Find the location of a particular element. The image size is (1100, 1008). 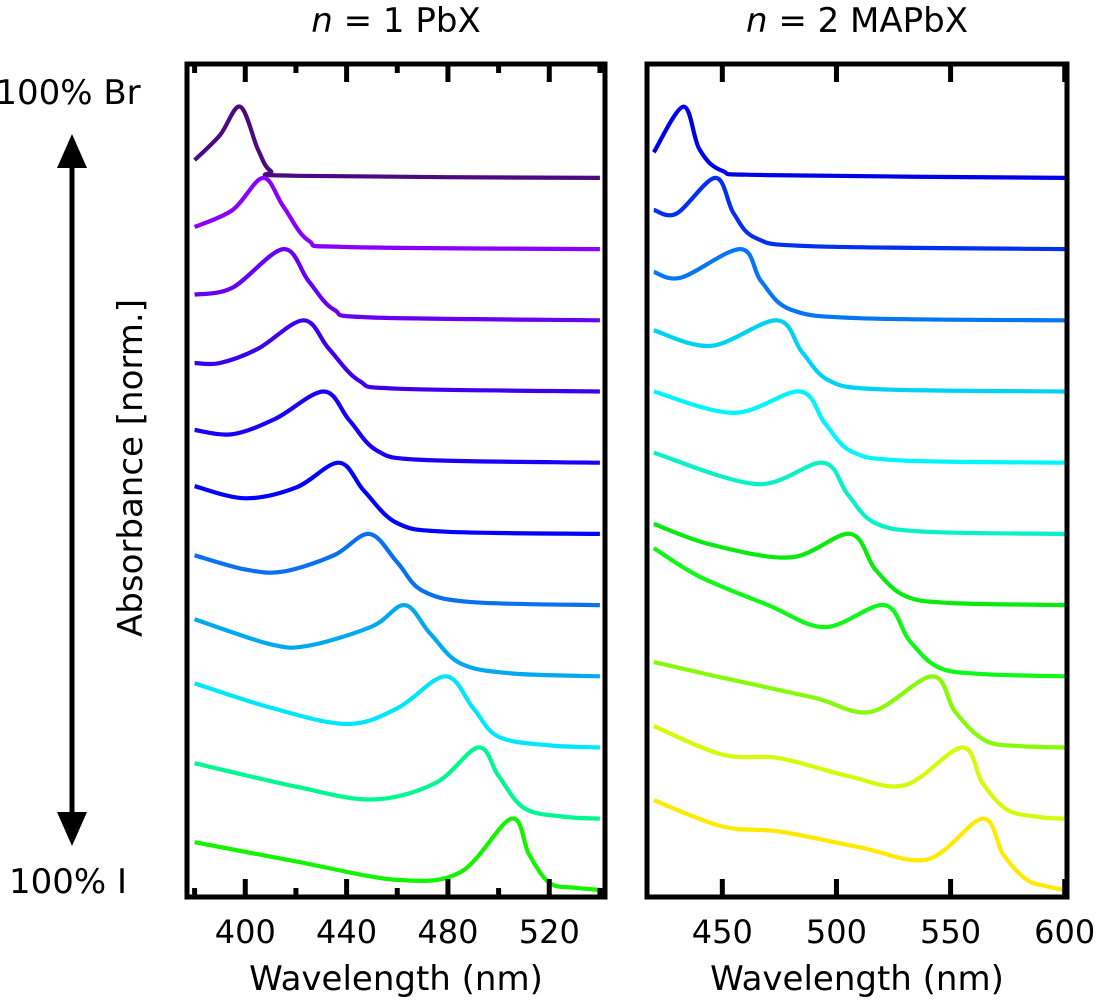

x-tick-label: 500 is located at coordinates (836, 932).